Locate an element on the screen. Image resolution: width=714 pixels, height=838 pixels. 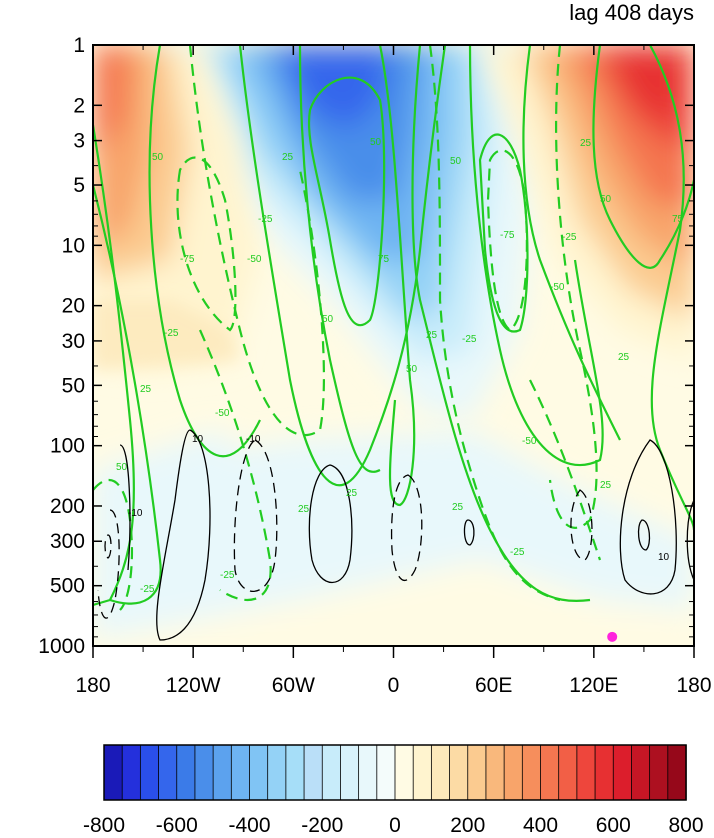
contour-label: 10 is located at coordinates (198, 439).